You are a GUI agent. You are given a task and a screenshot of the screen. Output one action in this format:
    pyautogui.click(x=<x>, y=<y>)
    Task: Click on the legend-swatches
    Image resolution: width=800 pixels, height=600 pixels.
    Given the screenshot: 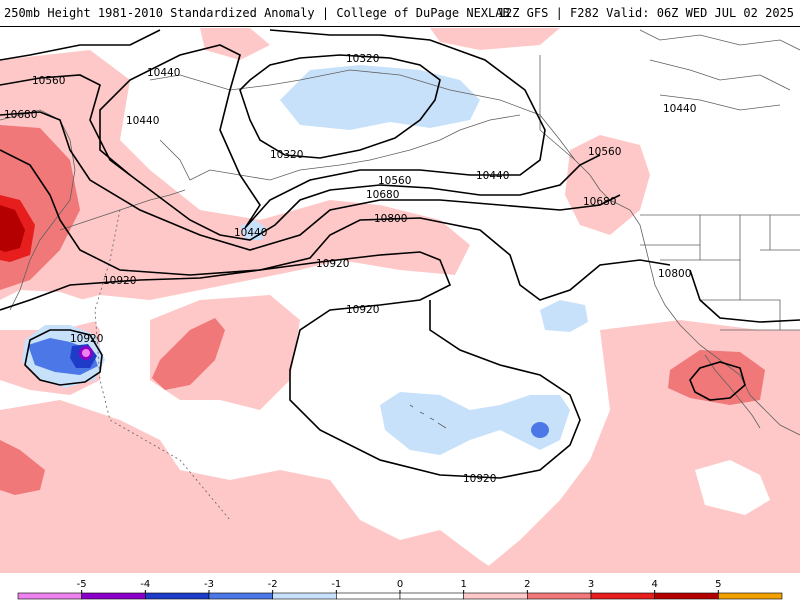 What is the action you would take?
    pyautogui.click(x=400, y=596)
    